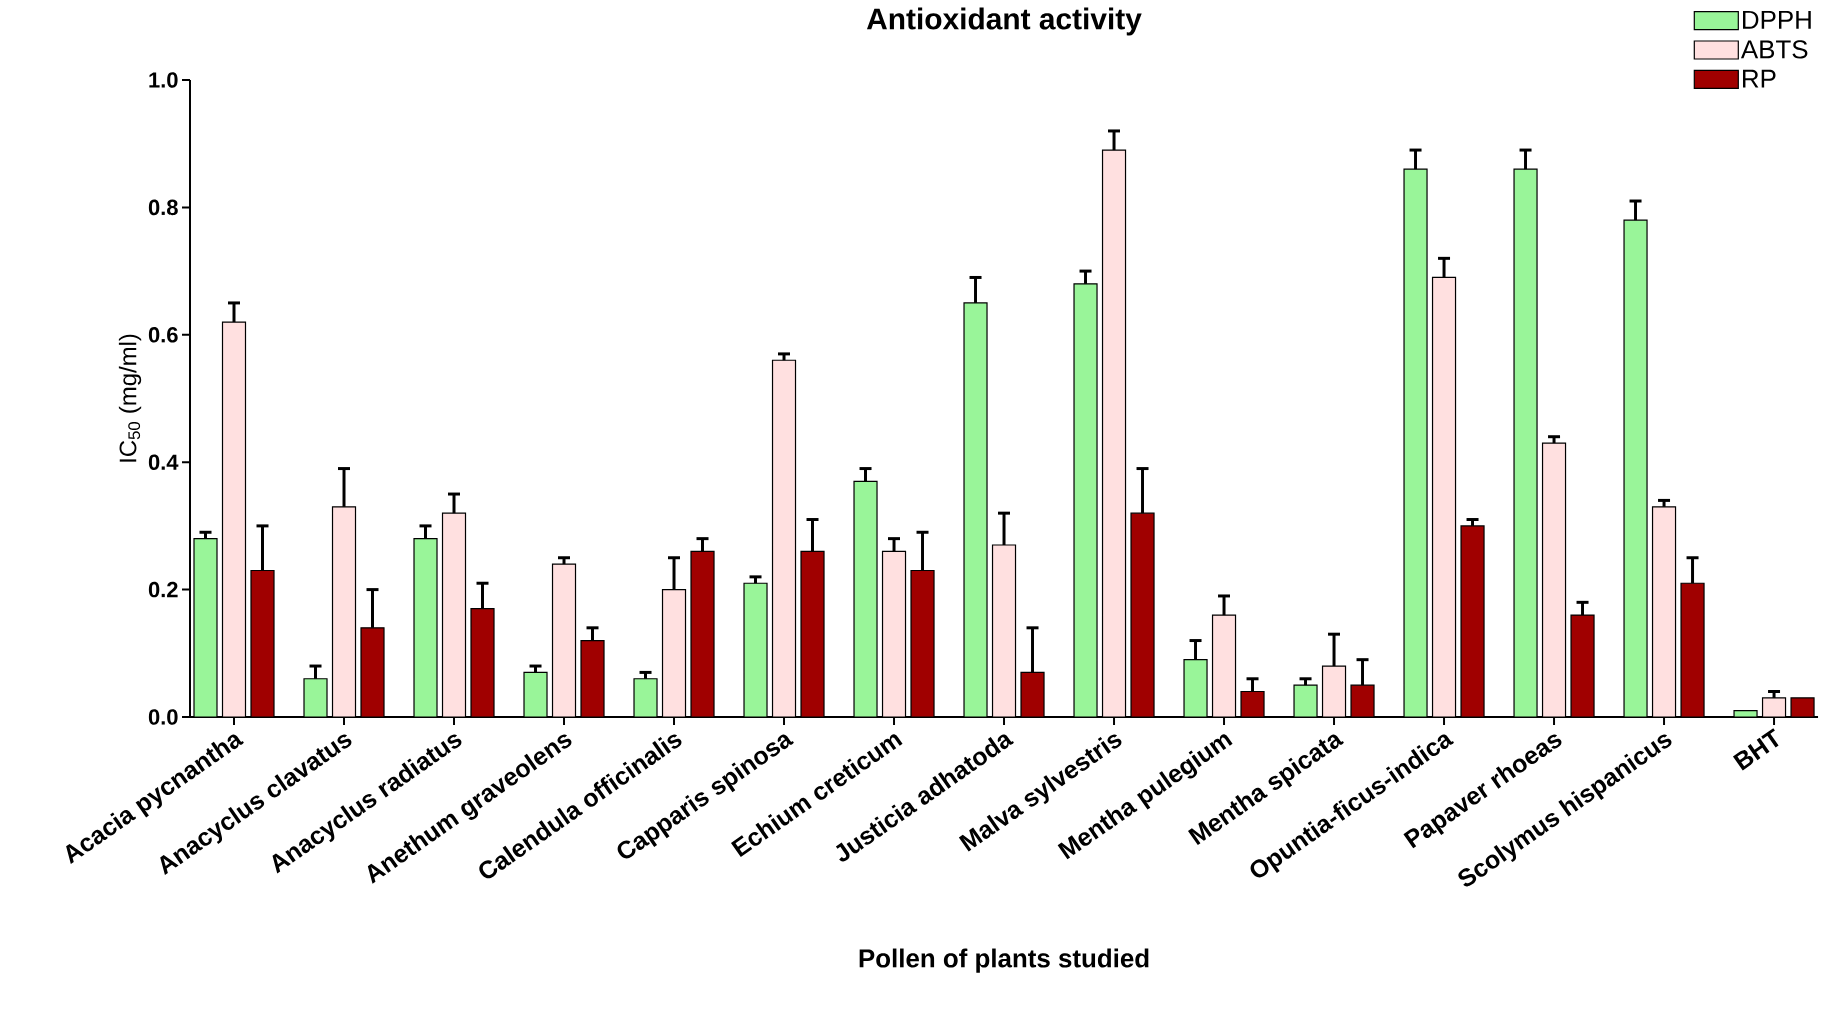 The height and width of the screenshot is (1009, 1825). I want to click on y-tick-label: 0.0, so click(163, 717).